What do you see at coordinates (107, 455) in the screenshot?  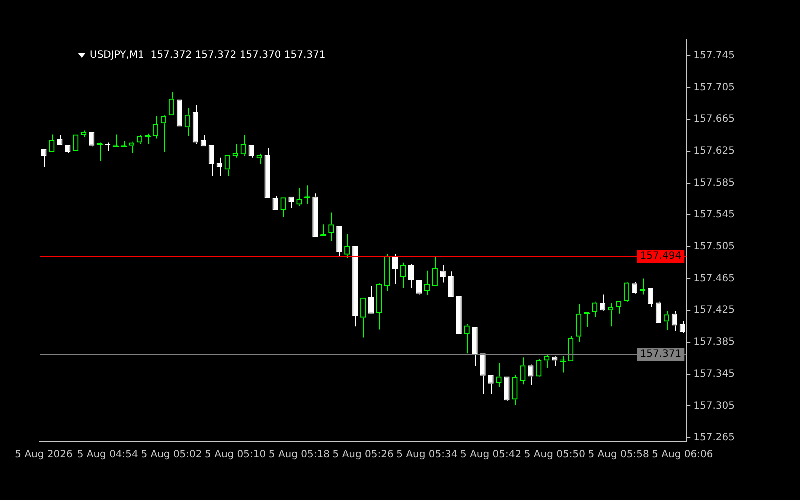 I see `x-tick-label: 5 Aug 04:54` at bounding box center [107, 455].